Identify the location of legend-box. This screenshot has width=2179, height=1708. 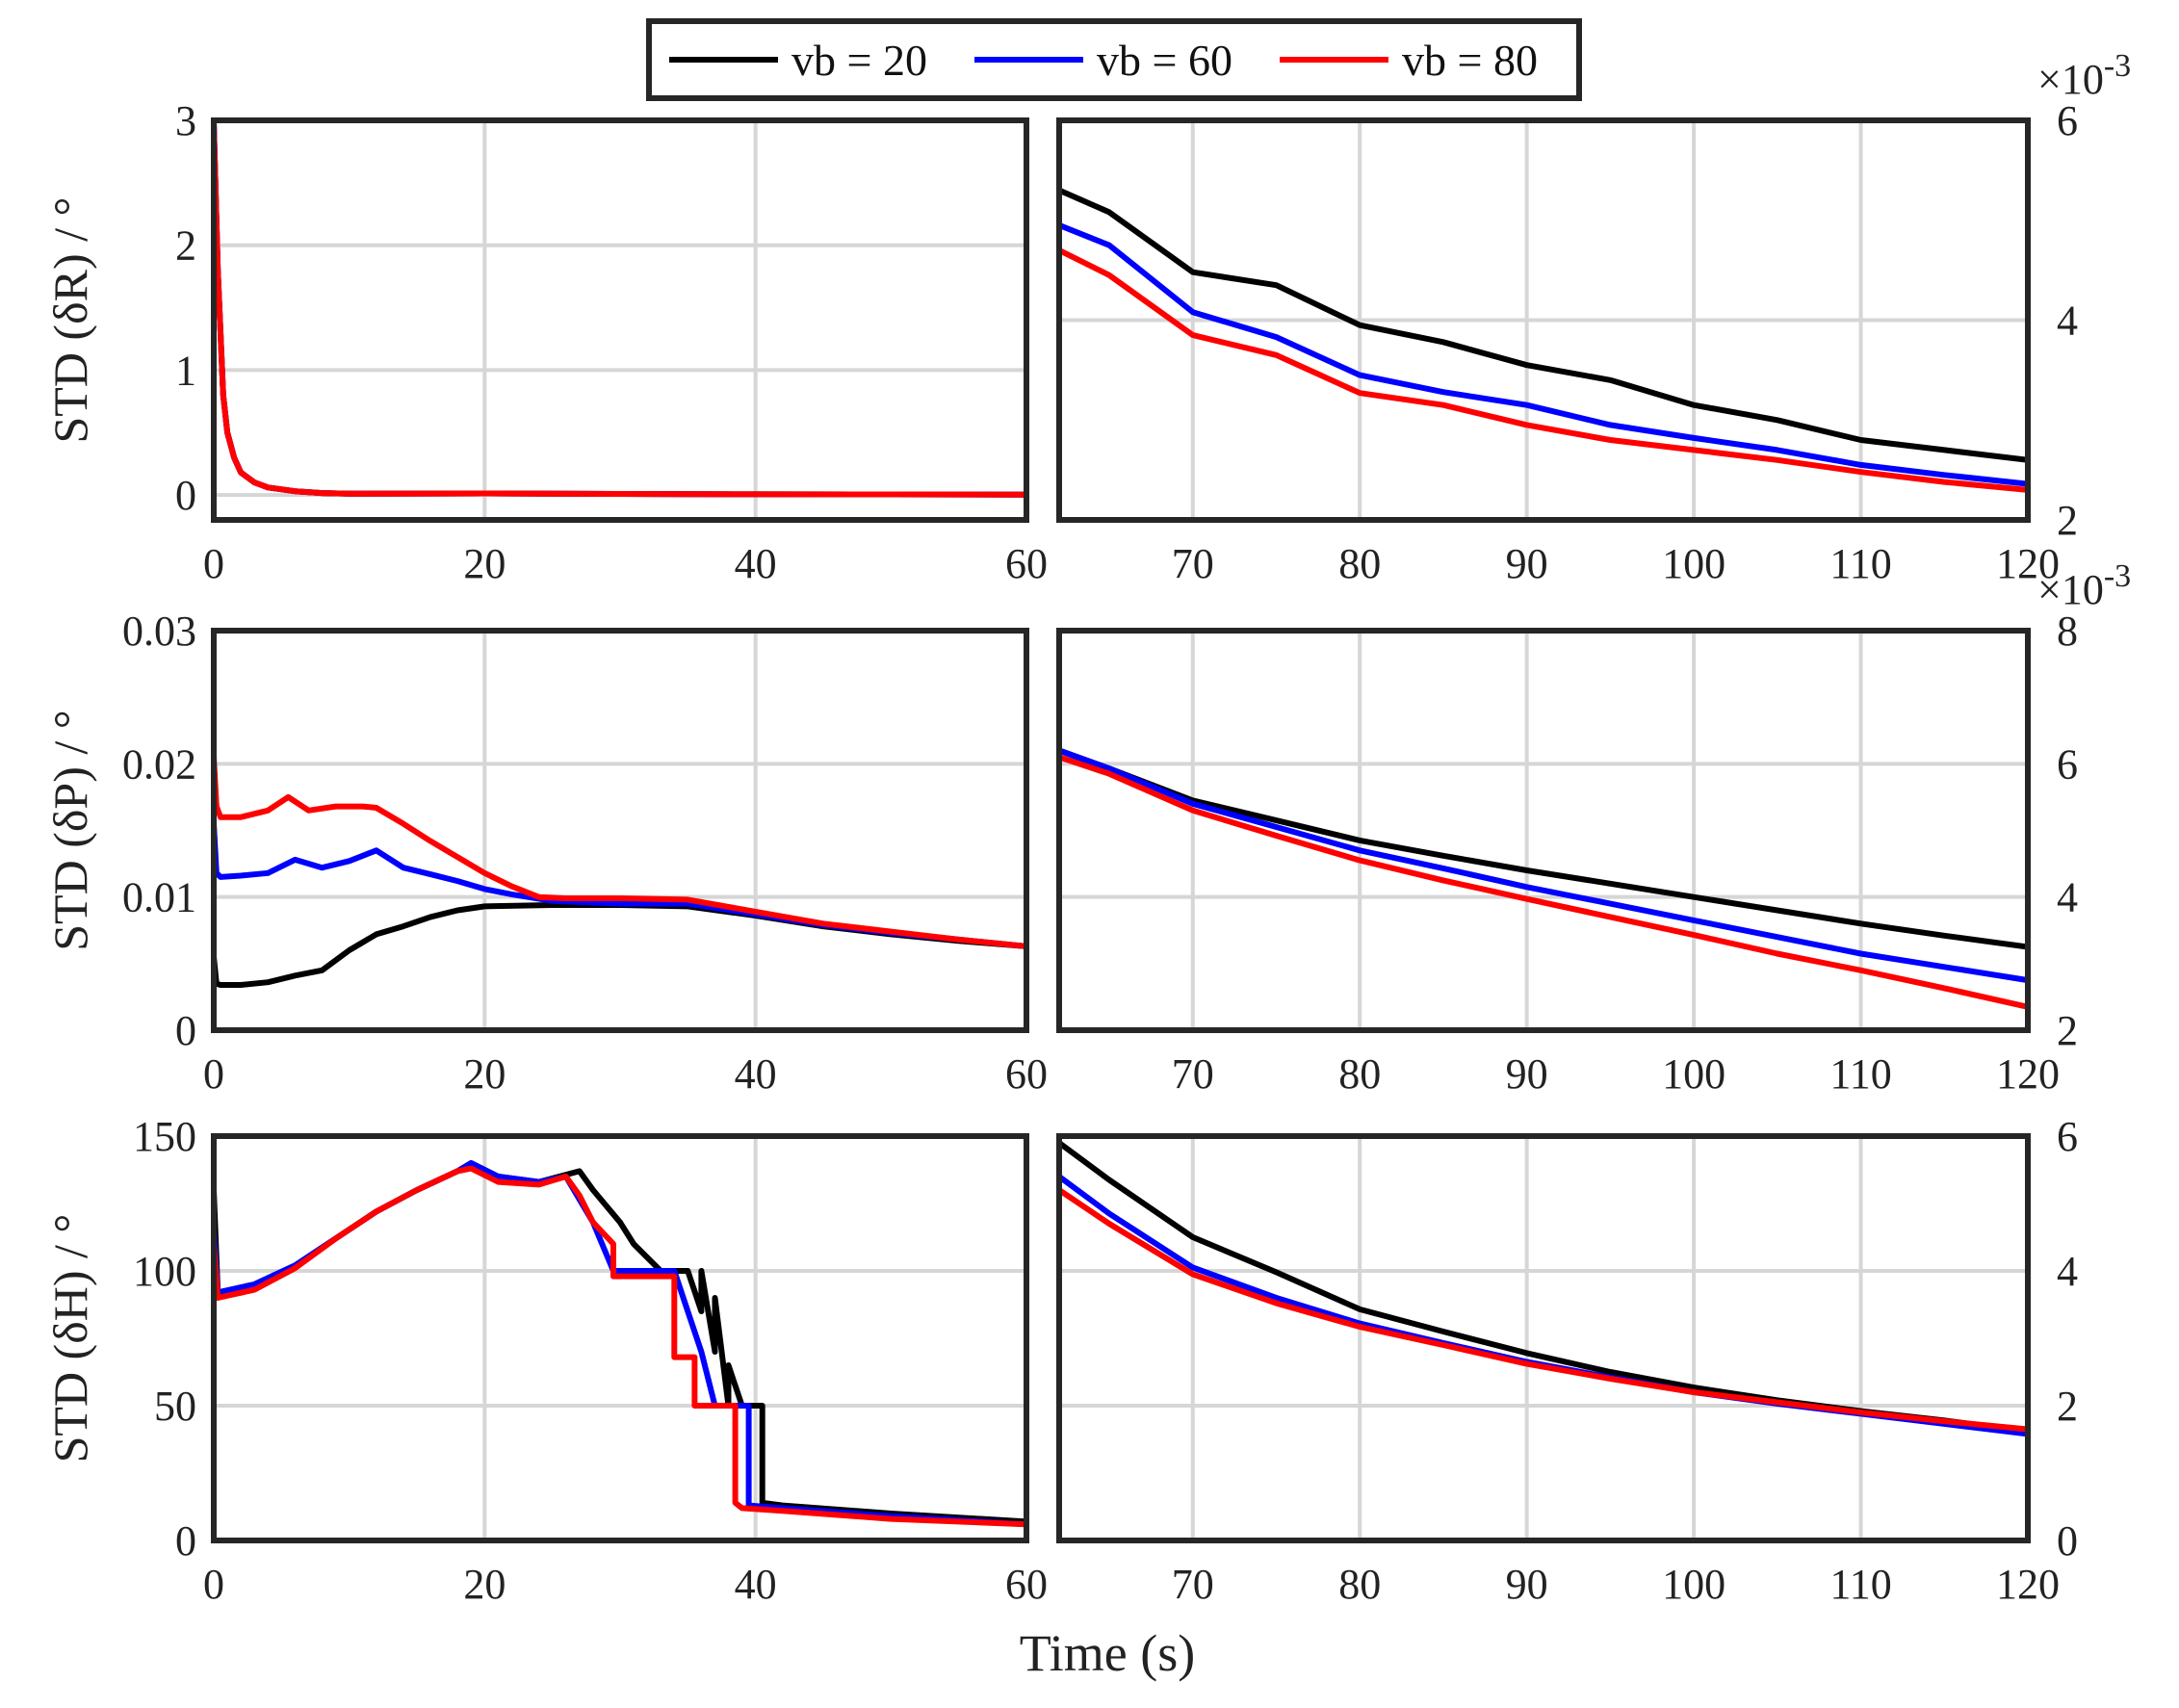
(1114, 59).